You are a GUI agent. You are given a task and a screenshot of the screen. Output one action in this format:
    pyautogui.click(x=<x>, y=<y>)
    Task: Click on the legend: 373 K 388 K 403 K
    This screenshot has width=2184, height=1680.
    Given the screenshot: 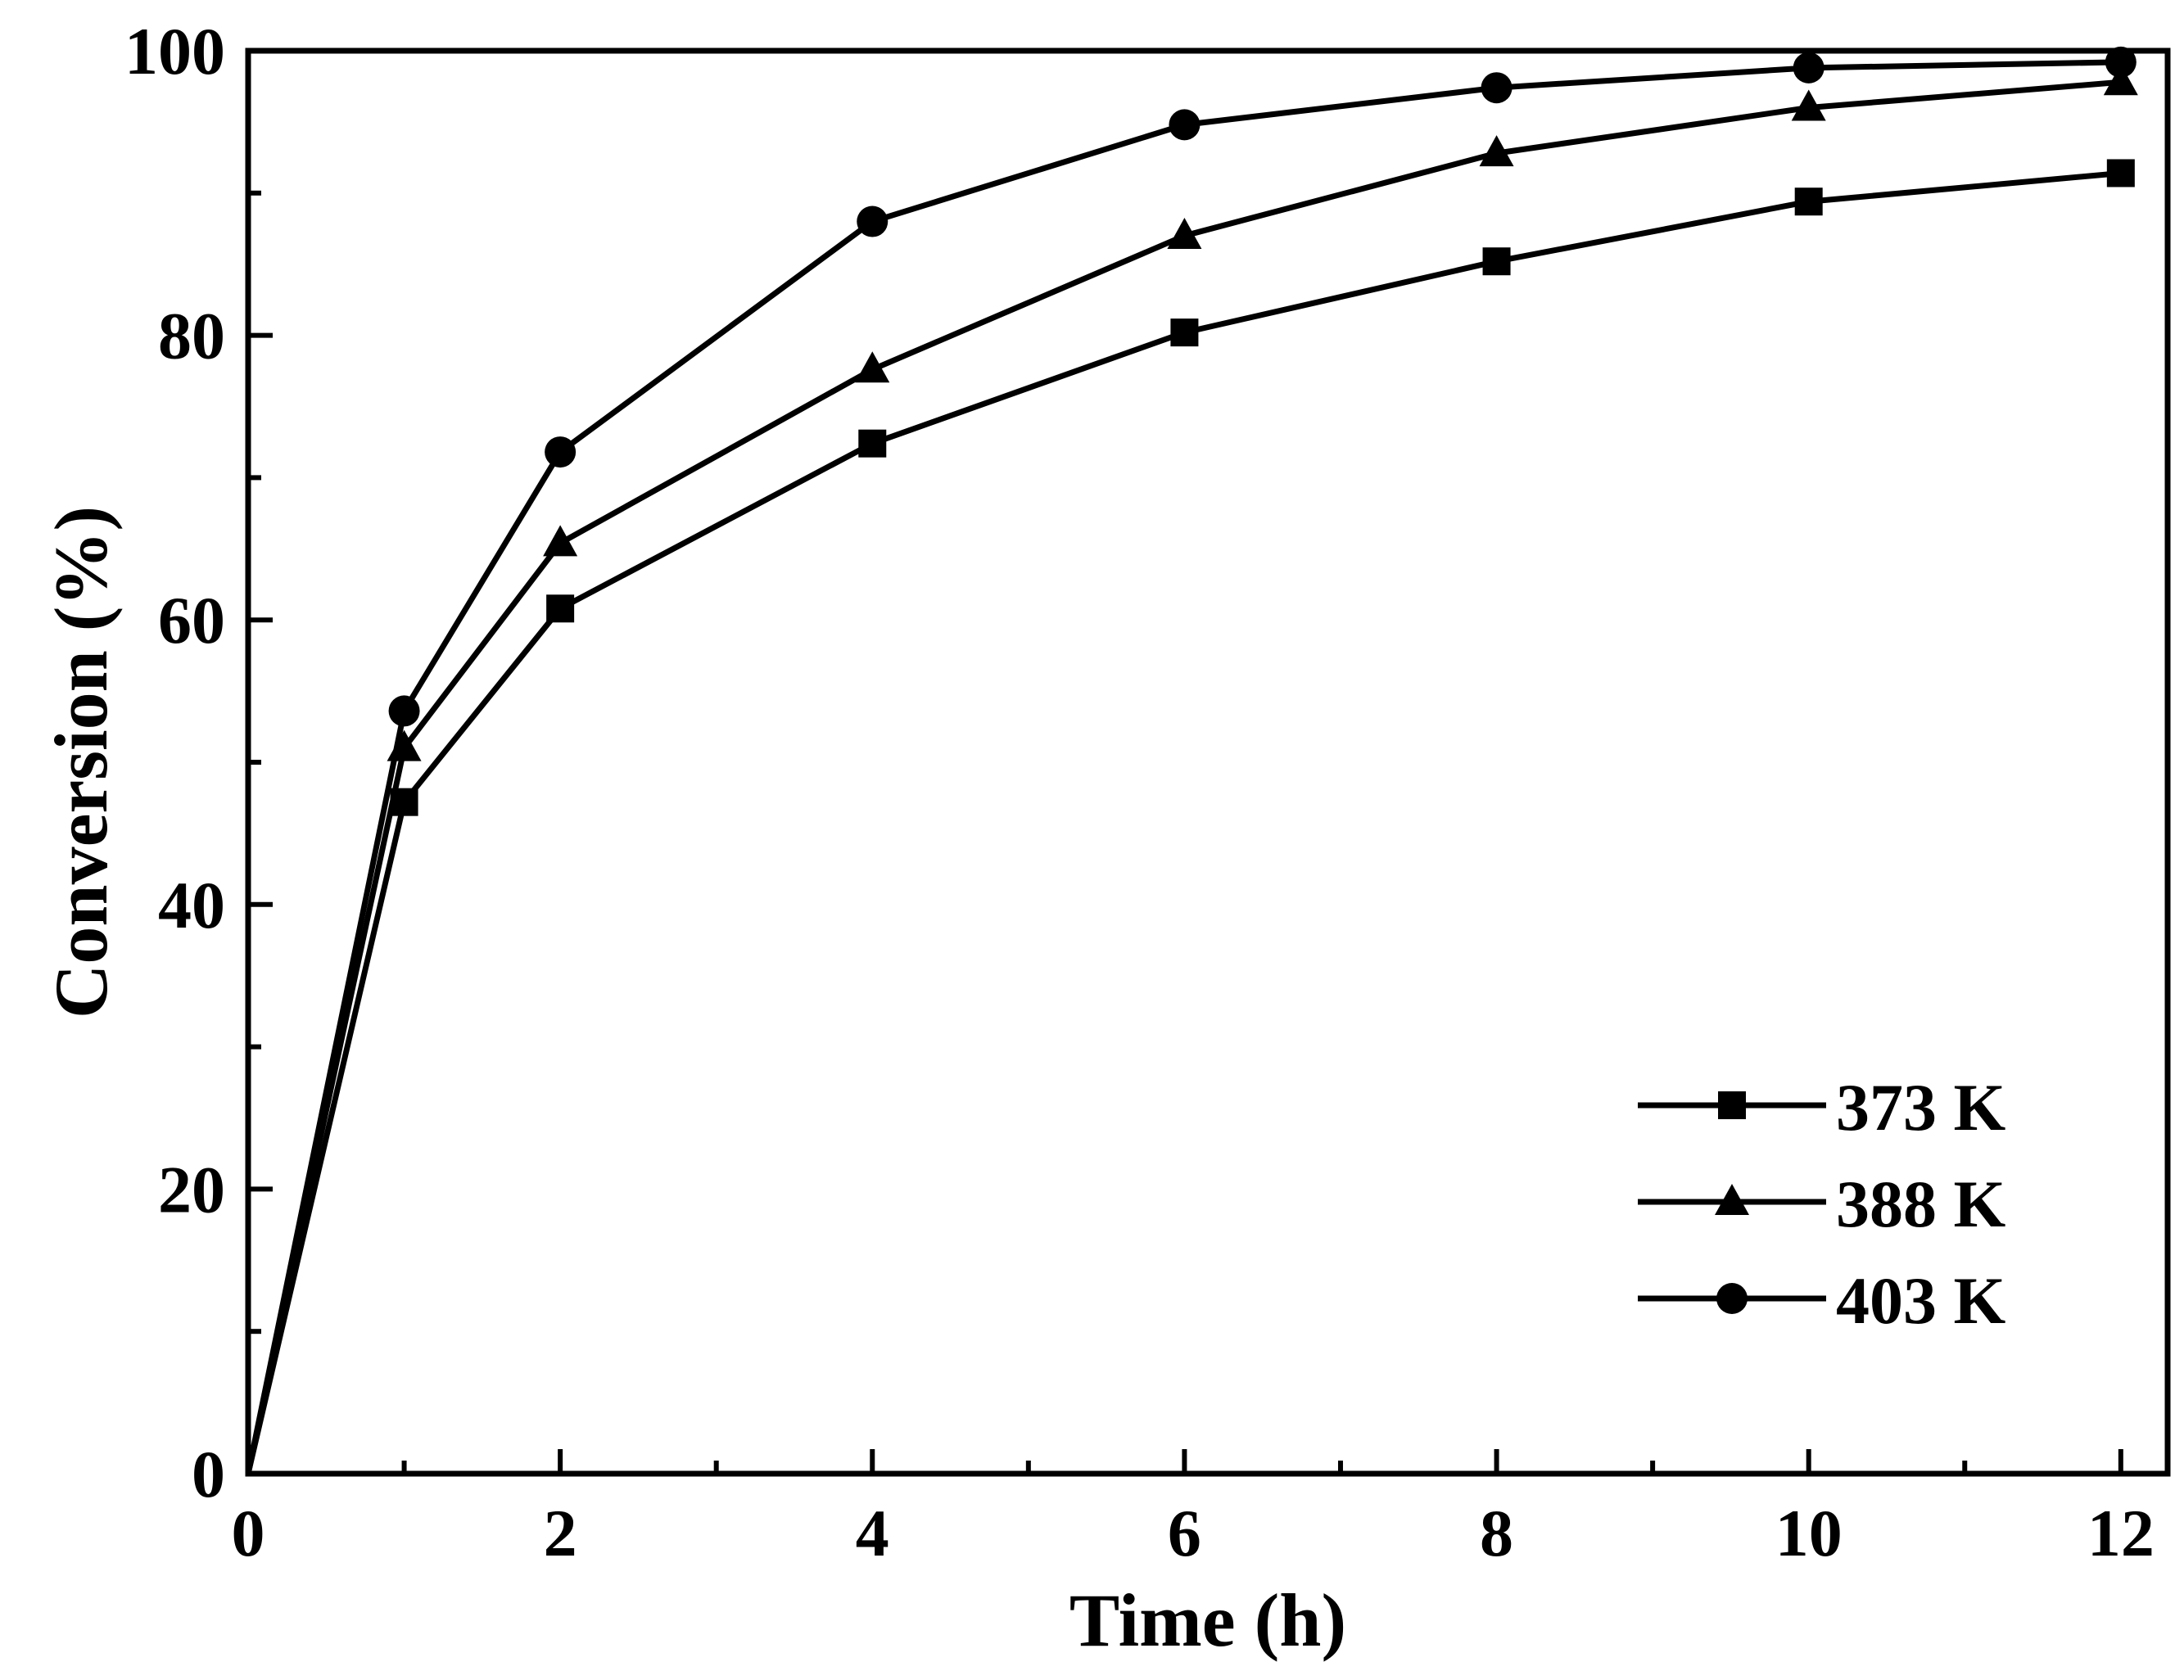 What is the action you would take?
    pyautogui.click(x=1822, y=1204)
    